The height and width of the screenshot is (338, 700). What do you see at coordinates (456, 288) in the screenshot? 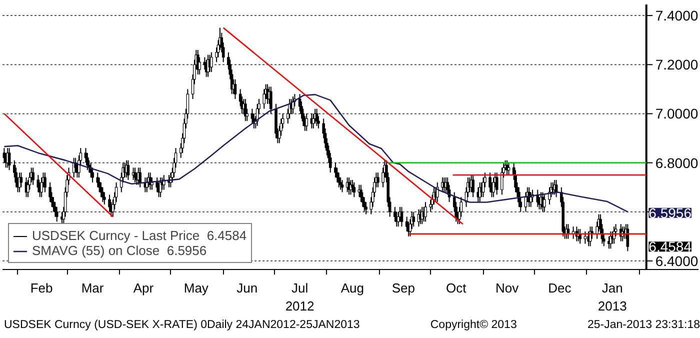
I see `x-tick-label: Oct` at bounding box center [456, 288].